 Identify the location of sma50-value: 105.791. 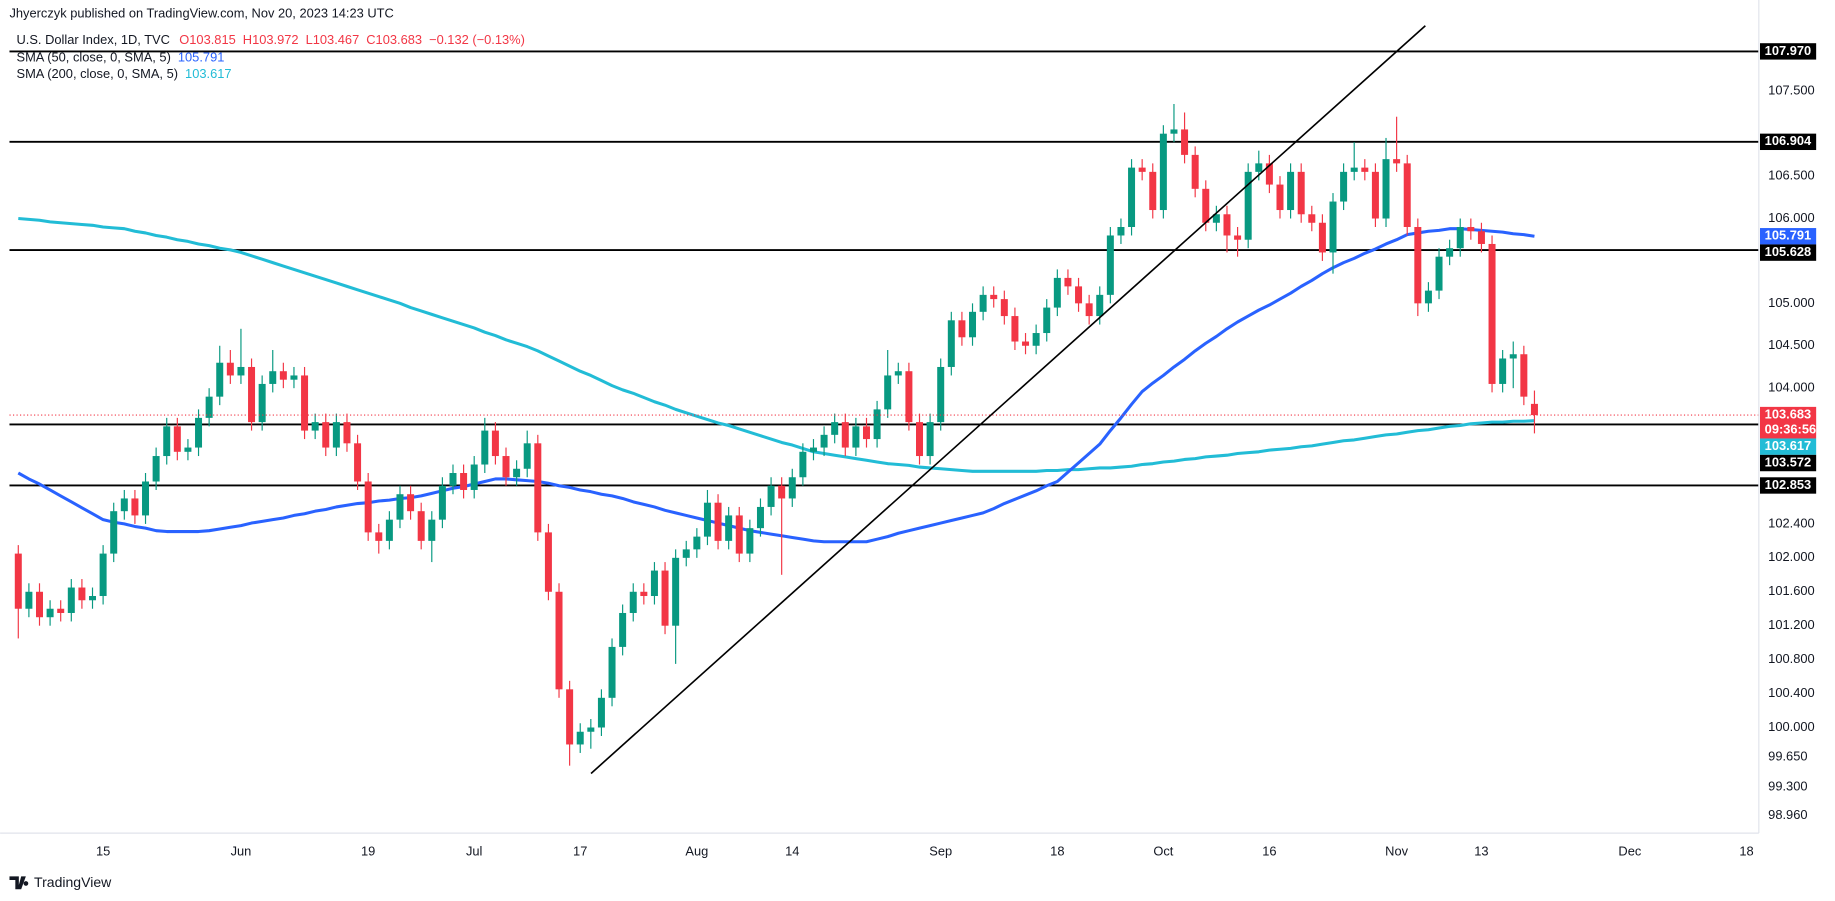
(201, 57).